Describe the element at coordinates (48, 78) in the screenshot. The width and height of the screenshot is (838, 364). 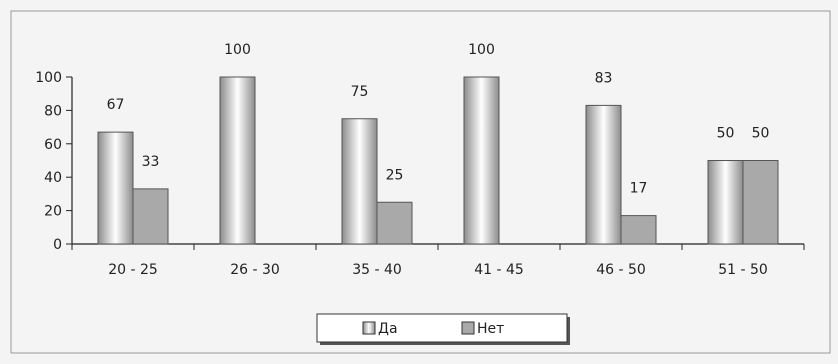
I see `y-tick-label: 100` at that location.